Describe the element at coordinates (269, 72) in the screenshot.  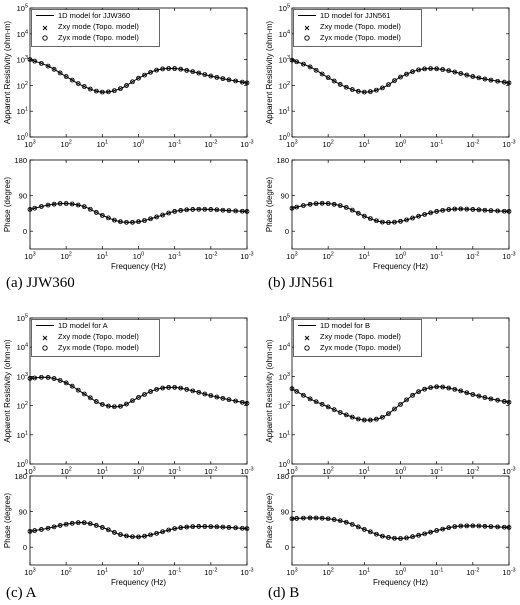
I see `rho-y-axis-label: Apparent Resistivity (ohm-m)` at that location.